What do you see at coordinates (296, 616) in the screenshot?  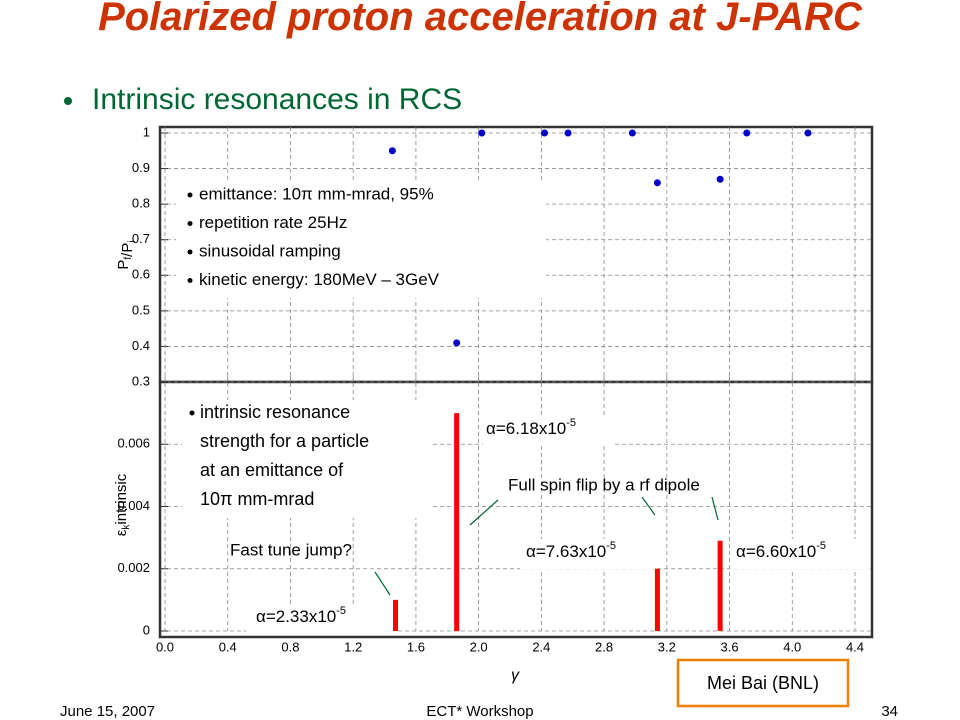 I see `annotation-base: α=2.33x10` at bounding box center [296, 616].